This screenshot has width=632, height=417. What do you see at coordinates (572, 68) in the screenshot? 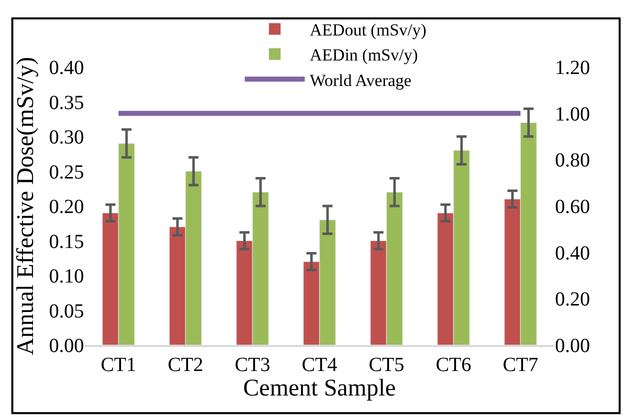
I see `y2-tick-label: 1.20` at bounding box center [572, 68].